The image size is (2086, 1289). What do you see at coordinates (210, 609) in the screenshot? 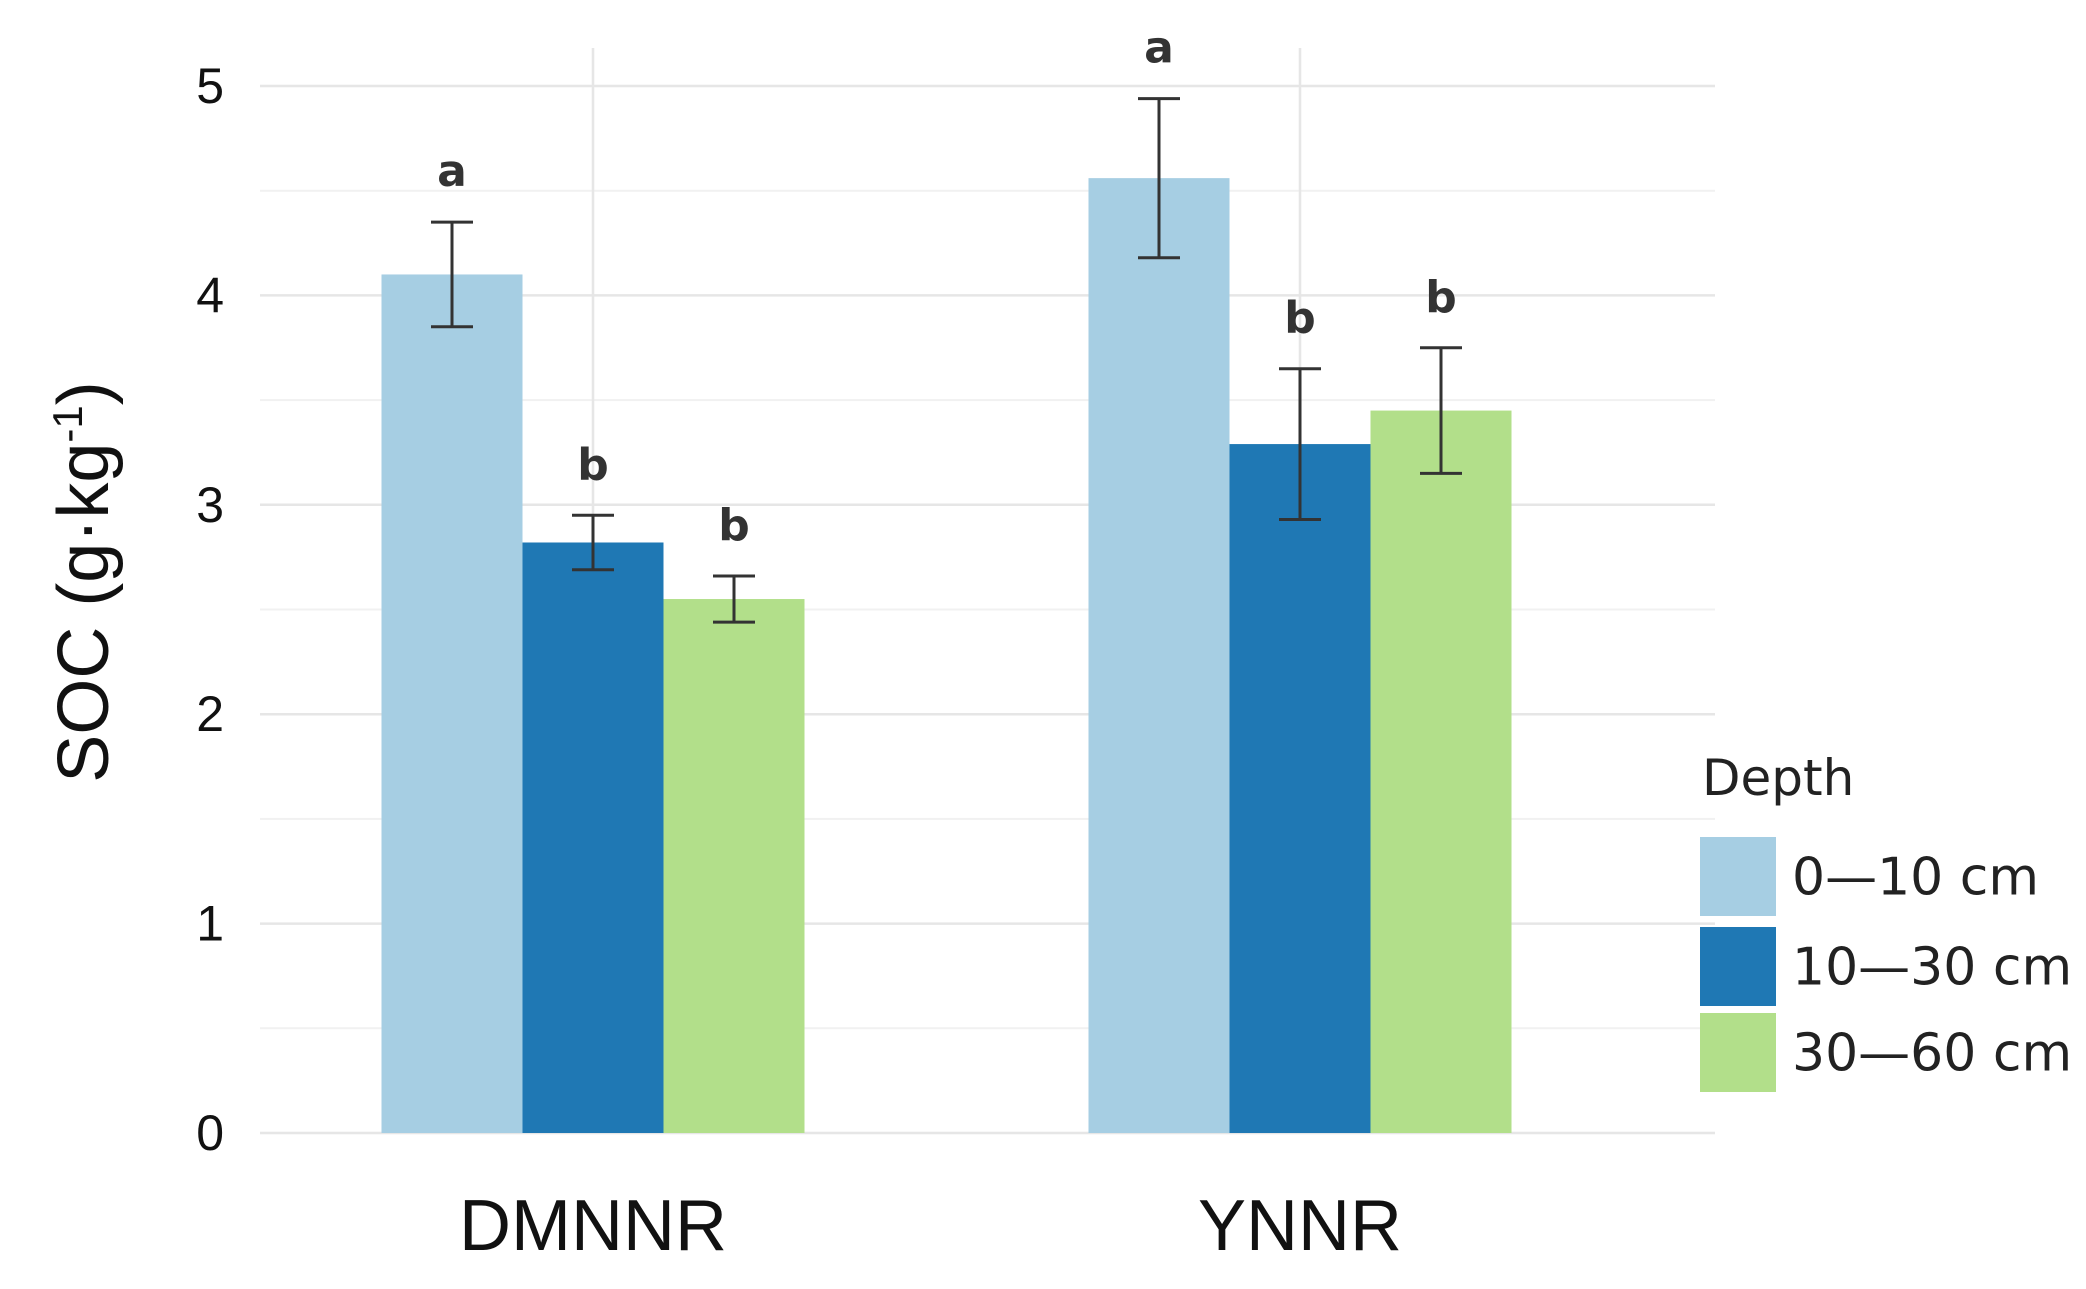
I see `y-axis-ticks: 0 1 2 3 4 5` at bounding box center [210, 609].